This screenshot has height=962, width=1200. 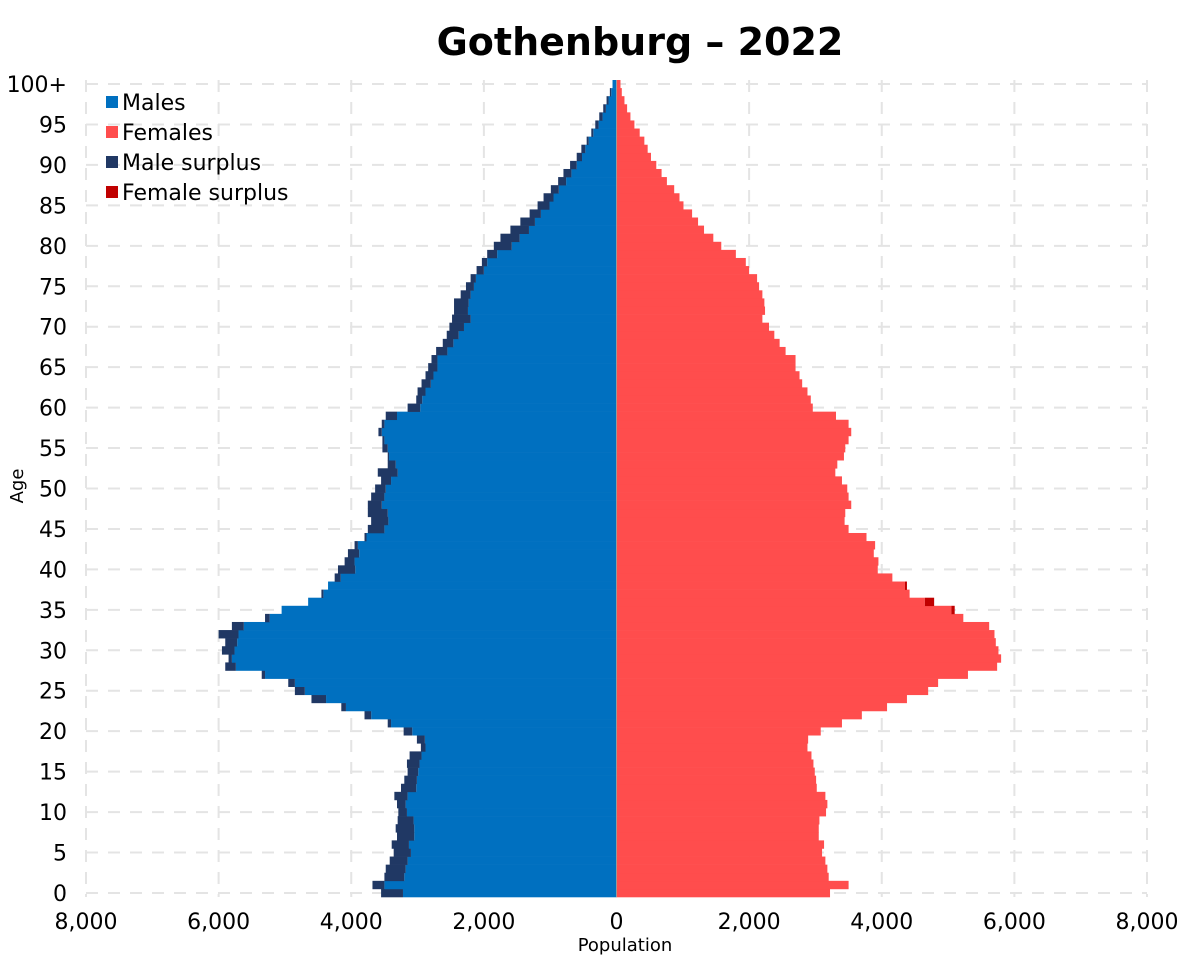 What do you see at coordinates (881, 922) in the screenshot?
I see `x-tick-label: 4,000` at bounding box center [881, 922].